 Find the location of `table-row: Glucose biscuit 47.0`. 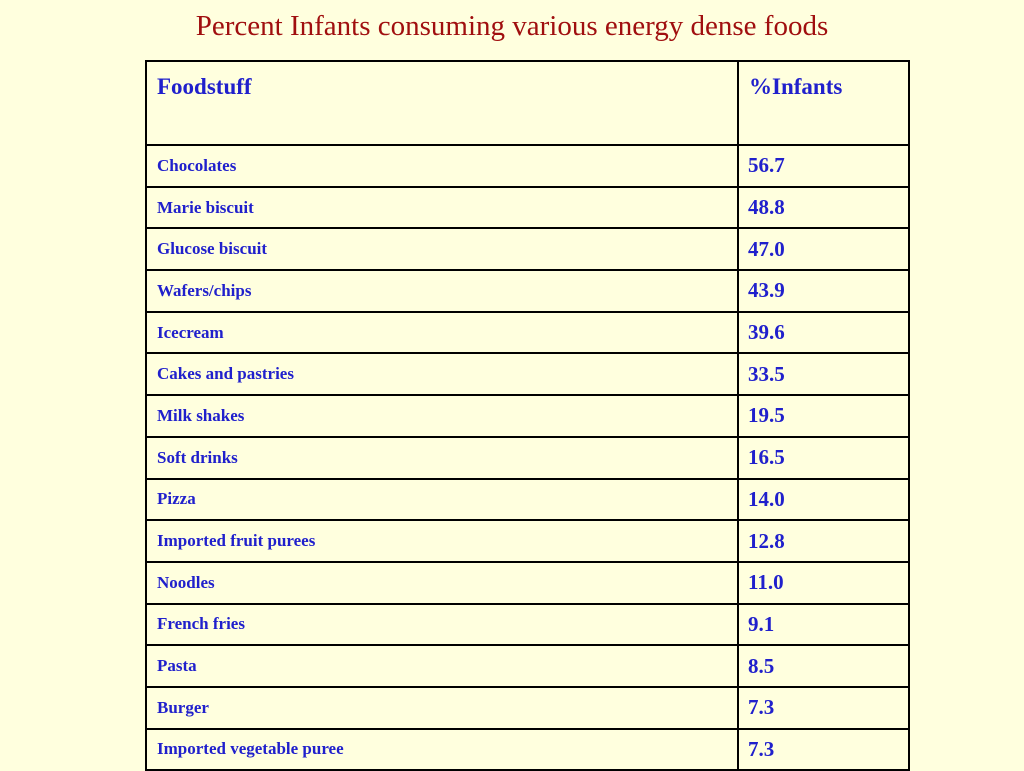

table-row: Glucose biscuit 47.0 is located at coordinates (527, 249).